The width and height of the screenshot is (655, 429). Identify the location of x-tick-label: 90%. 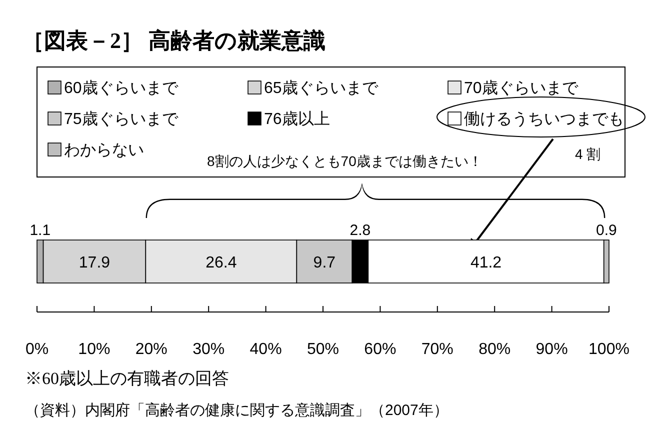
(552, 349).